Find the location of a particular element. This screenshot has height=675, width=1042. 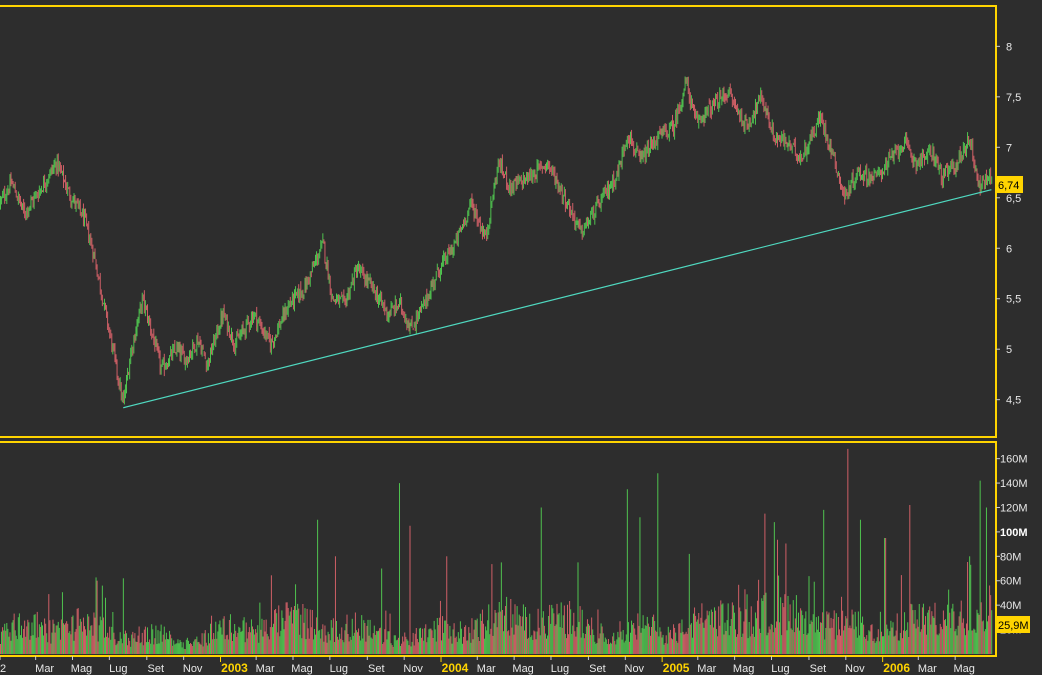

price-tick-label: 6,5 is located at coordinates (1013, 199).